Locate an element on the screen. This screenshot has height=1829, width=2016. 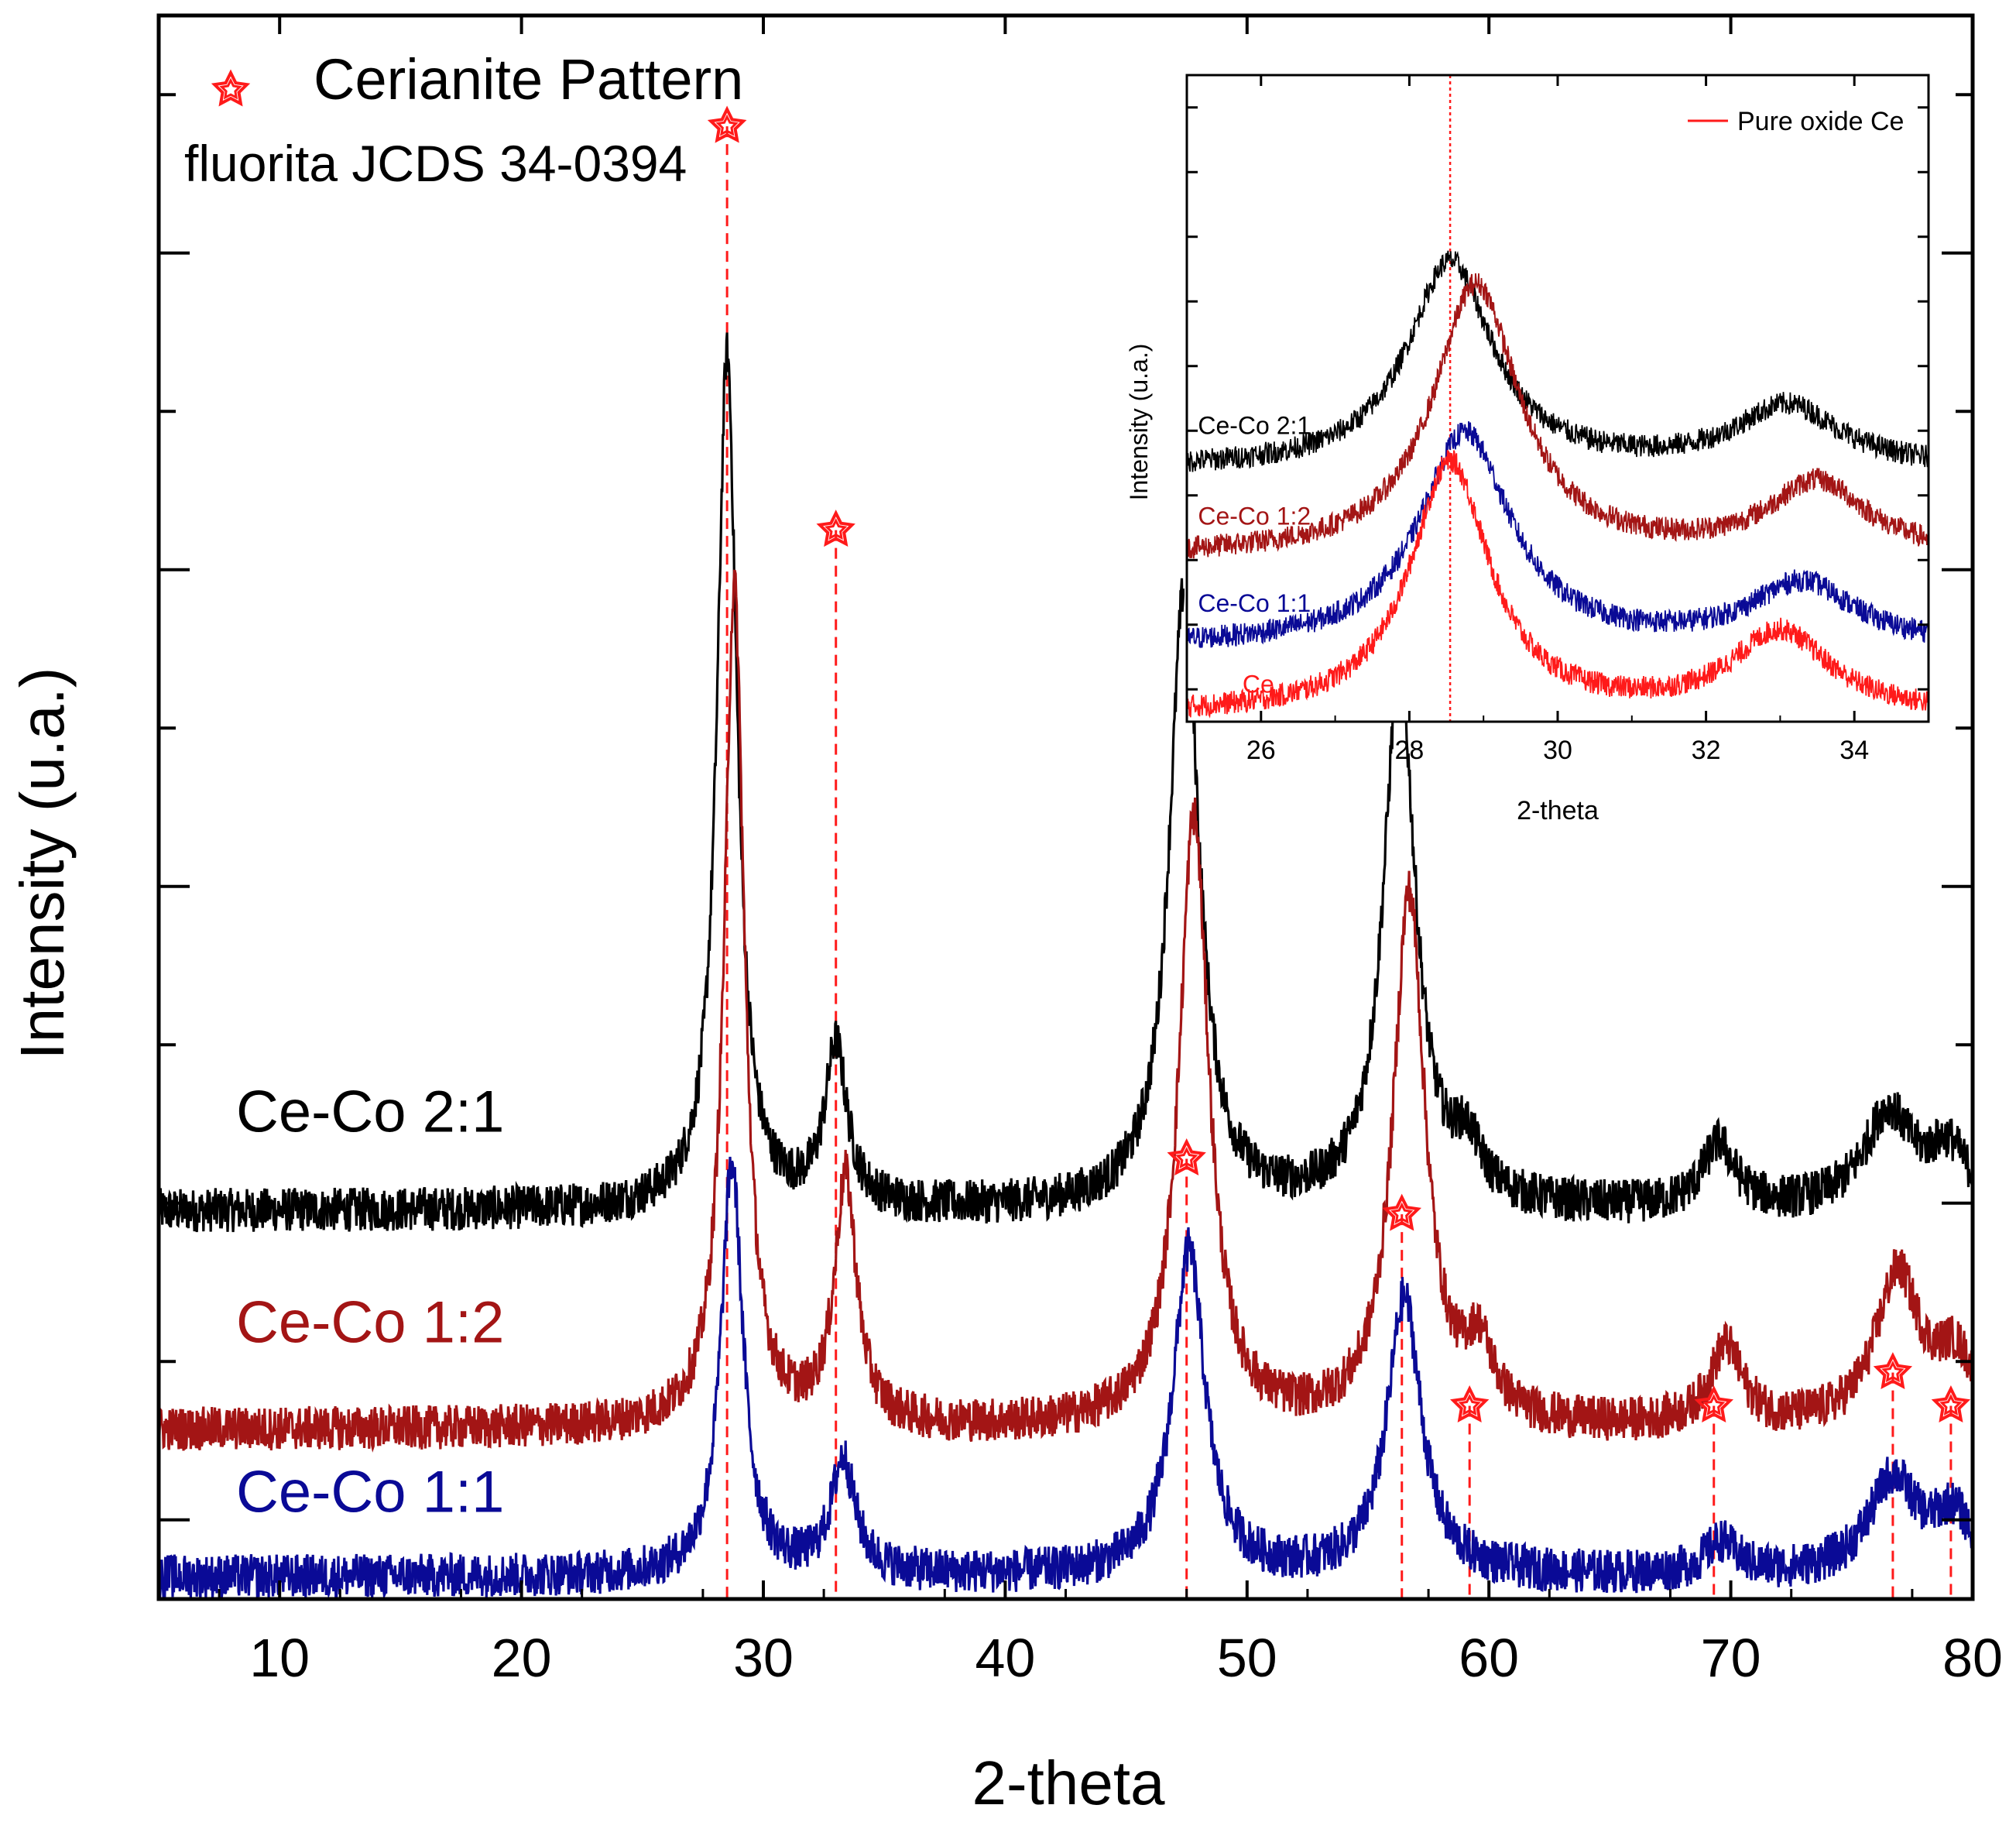
inset-series-label-2: Ce-Co 1:1 is located at coordinates (1254, 603).